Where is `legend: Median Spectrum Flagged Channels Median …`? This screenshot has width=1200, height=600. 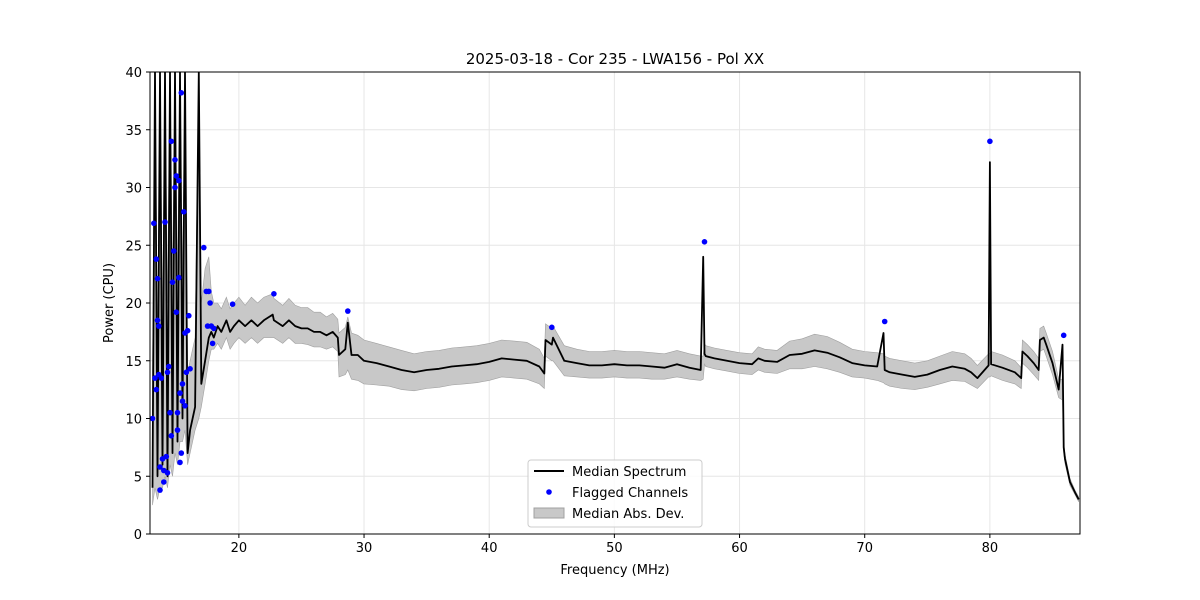
legend: Median Spectrum Flagged Channels Median … is located at coordinates (615, 493).